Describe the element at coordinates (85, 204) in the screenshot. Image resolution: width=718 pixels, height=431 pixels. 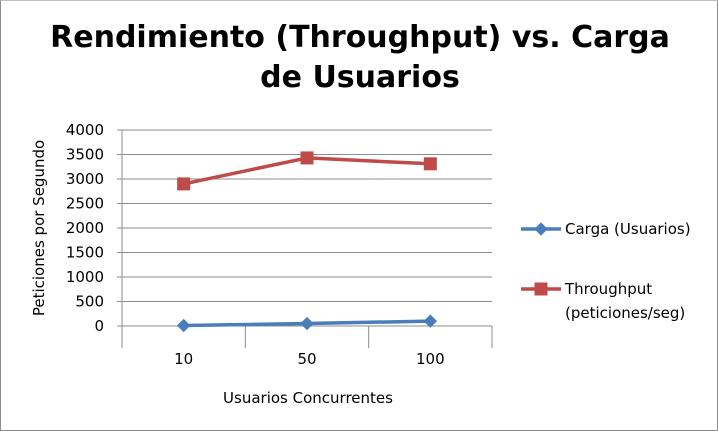
I see `y-tick-label: 2500` at that location.